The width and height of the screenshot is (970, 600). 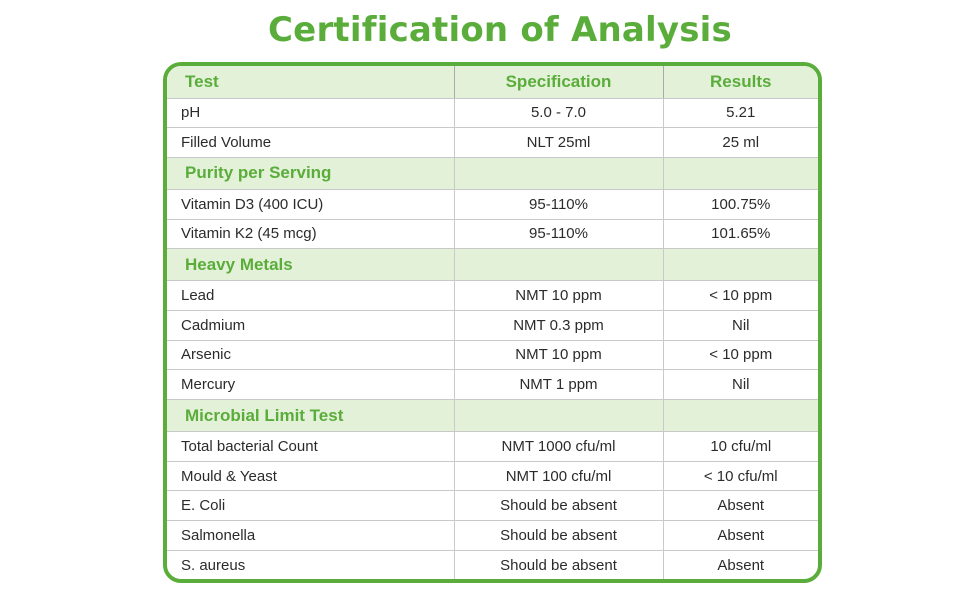 I want to click on specification-value: NMT 1 ppm, so click(x=559, y=384).